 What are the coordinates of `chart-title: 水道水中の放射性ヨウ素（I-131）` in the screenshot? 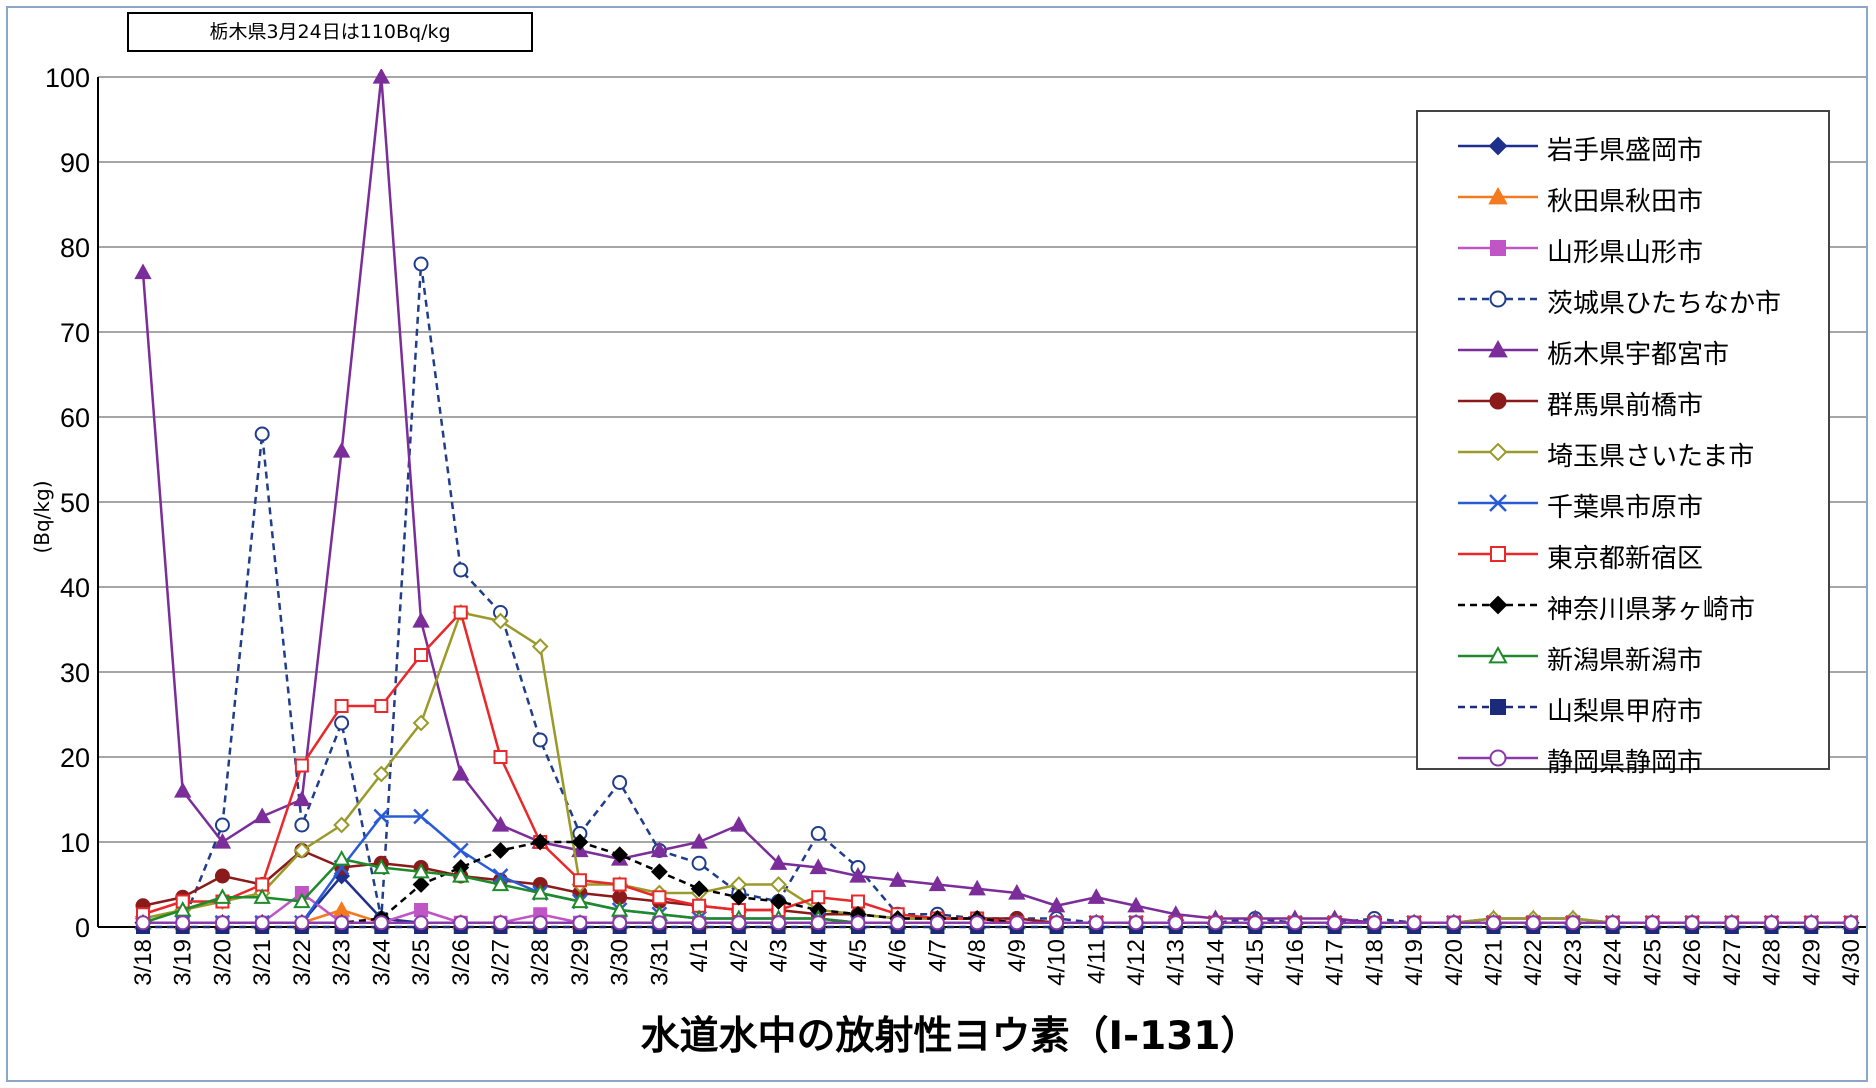 It's located at (950, 1036).